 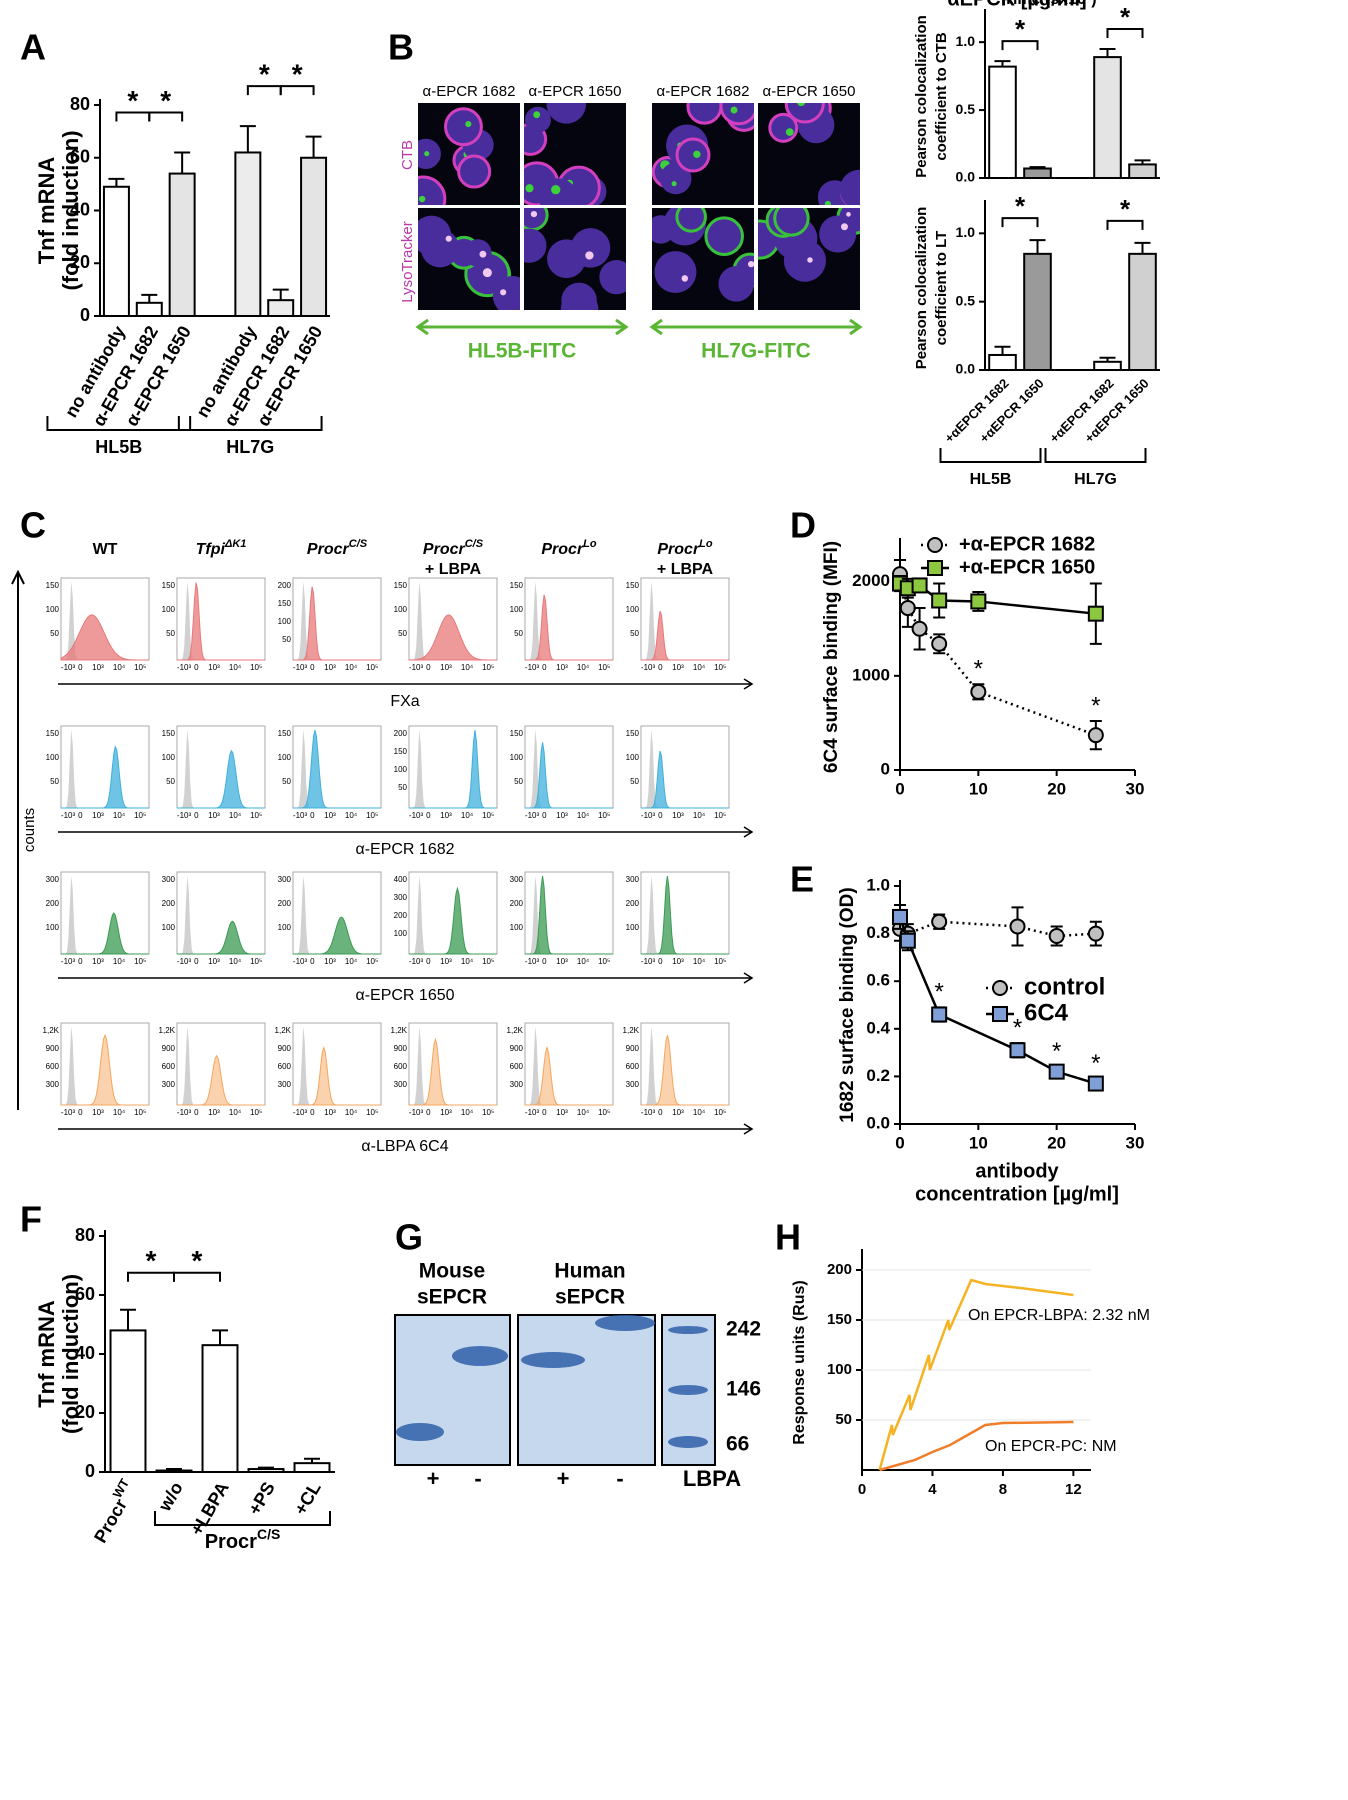 What do you see at coordinates (1020, 45) in the screenshot?
I see `significance-bracket` at bounding box center [1020, 45].